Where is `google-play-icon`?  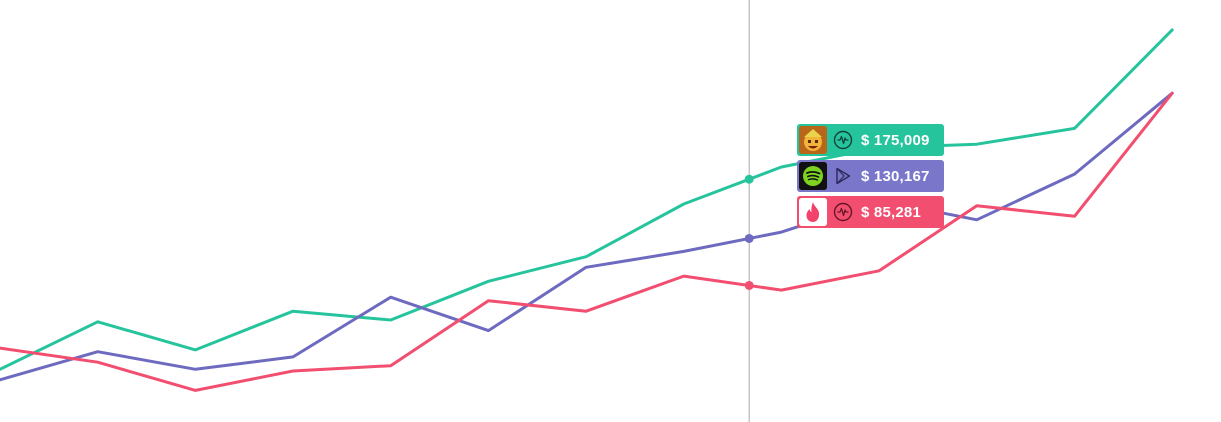
google-play-icon is located at coordinates (843, 176).